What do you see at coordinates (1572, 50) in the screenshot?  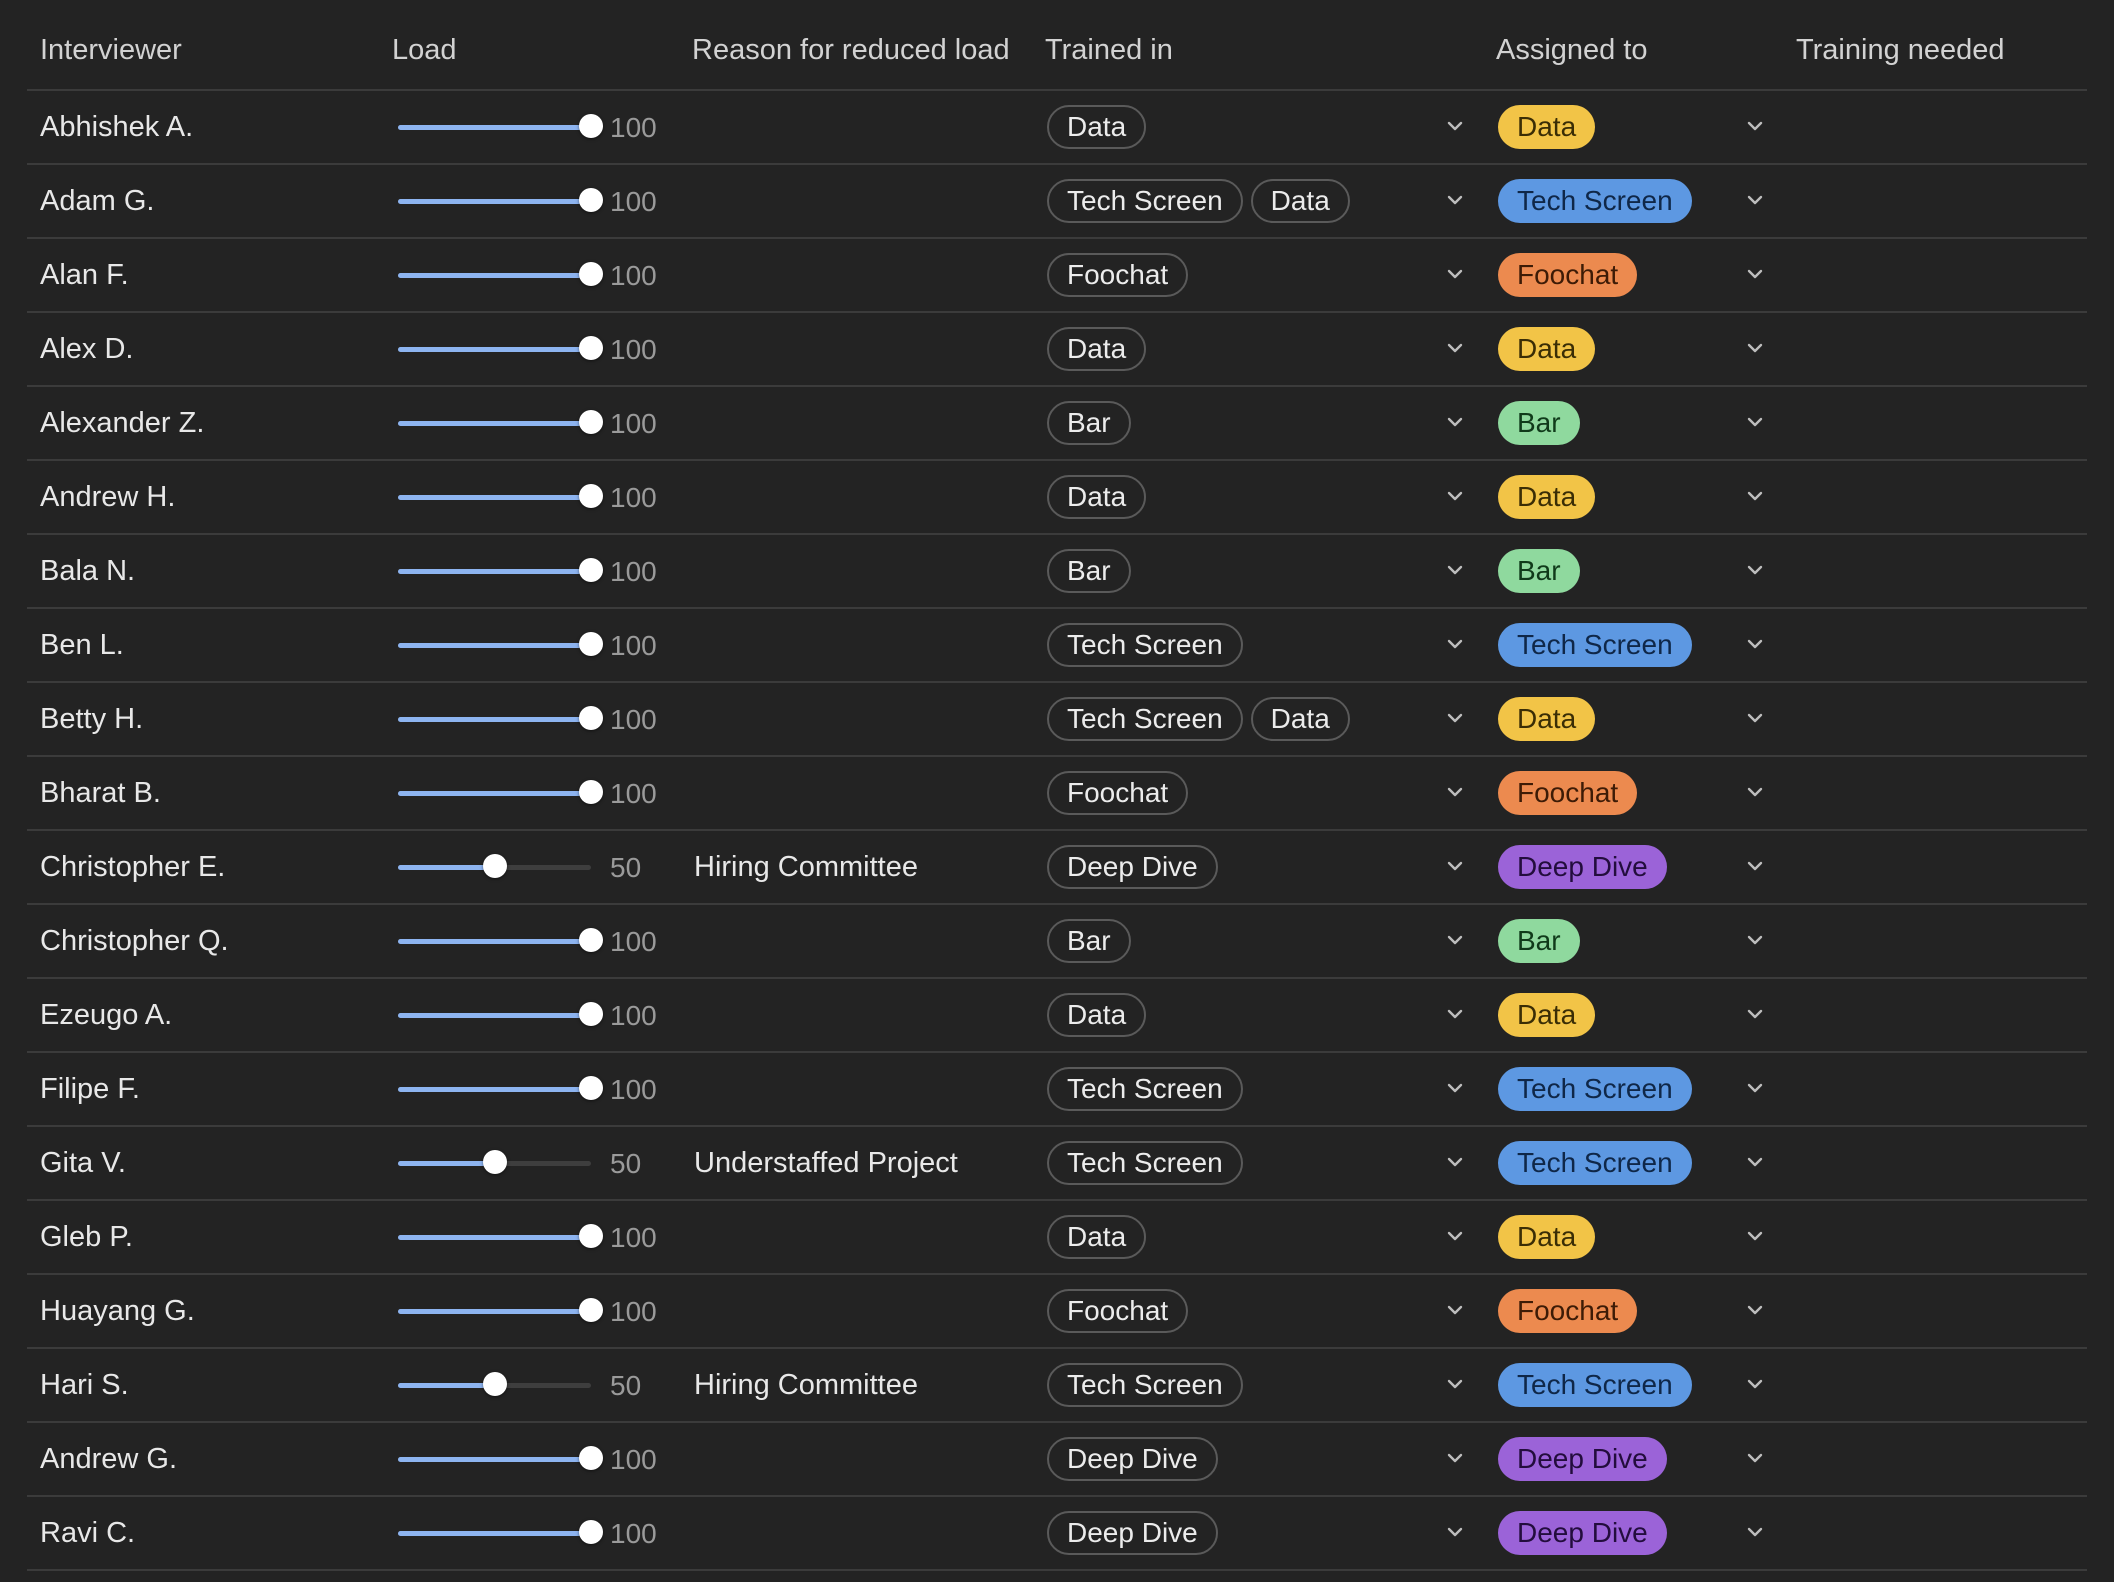 I see `column-header-assigned-to: Assigned to` at bounding box center [1572, 50].